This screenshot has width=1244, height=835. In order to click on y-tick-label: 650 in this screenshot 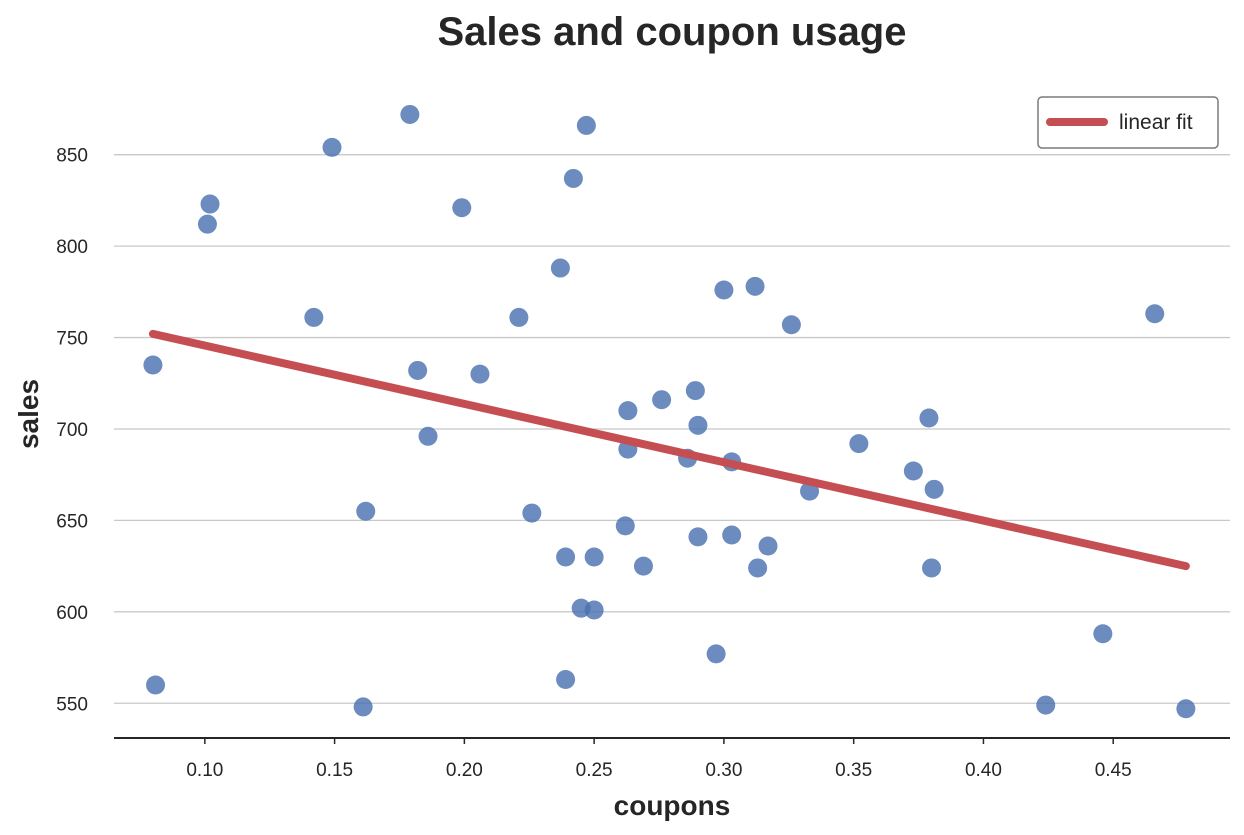, I will do `click(72, 521)`.